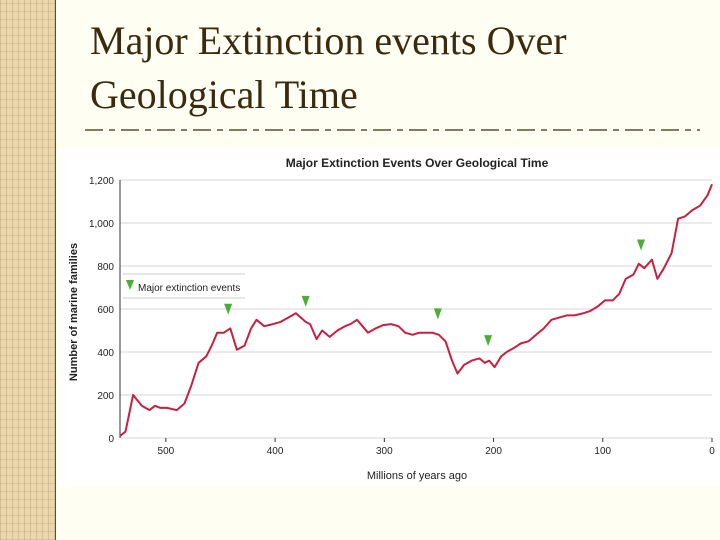  What do you see at coordinates (189, 288) in the screenshot?
I see `legend-label: Major extinction events` at bounding box center [189, 288].